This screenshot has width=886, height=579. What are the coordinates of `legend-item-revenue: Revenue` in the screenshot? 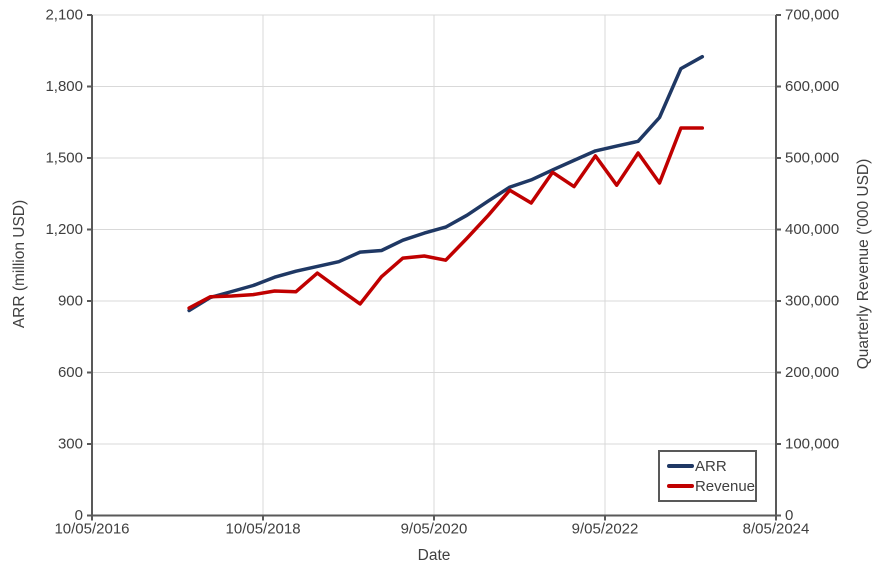 It's located at (711, 486).